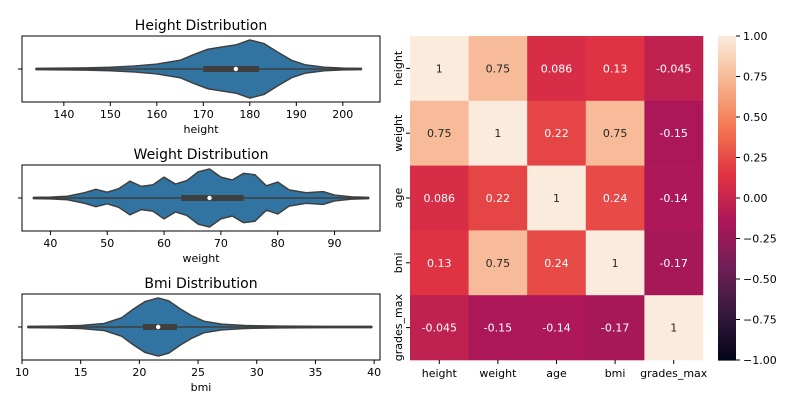 Image resolution: width=790 pixels, height=400 pixels. What do you see at coordinates (201, 129) in the screenshot?
I see `x-axis-label: height` at bounding box center [201, 129].